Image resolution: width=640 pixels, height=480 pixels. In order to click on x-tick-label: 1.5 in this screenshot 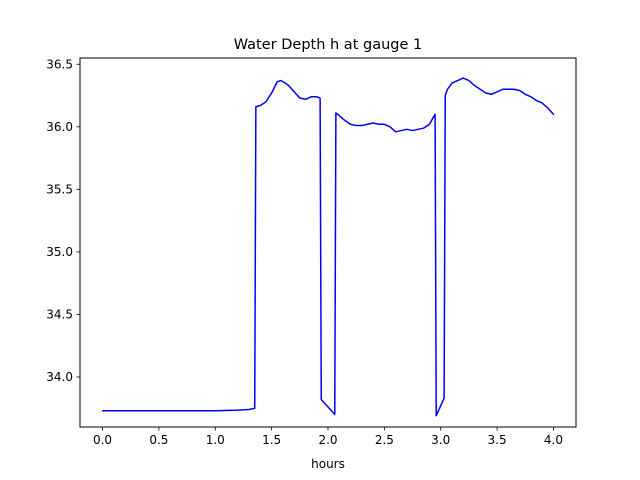, I will do `click(271, 440)`.